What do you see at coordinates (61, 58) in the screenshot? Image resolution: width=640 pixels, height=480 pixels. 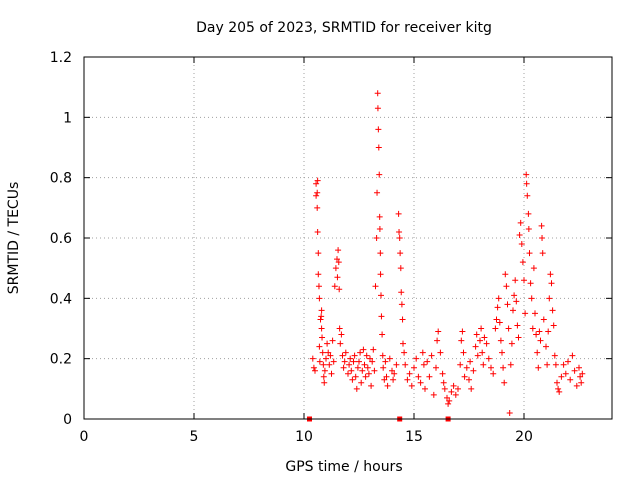 I see `y-tick-label: 1.2` at bounding box center [61, 58].